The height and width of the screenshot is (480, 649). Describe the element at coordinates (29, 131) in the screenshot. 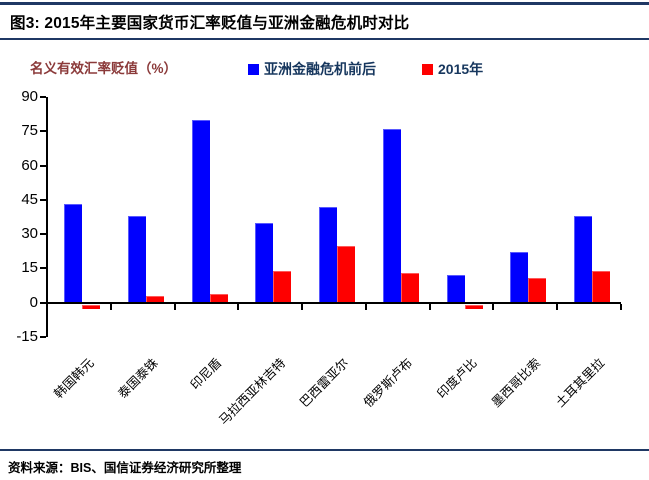

I see `y-axis-tick-label: 75` at that location.